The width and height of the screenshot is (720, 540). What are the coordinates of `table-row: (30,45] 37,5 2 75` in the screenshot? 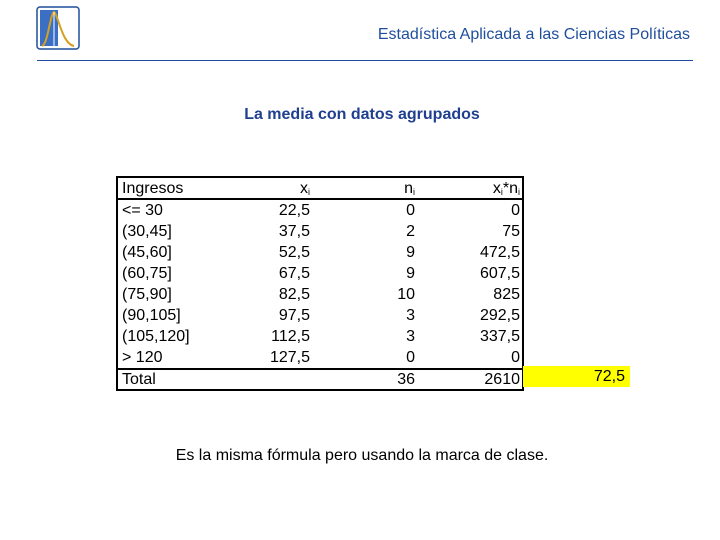 It's located at (320, 231).